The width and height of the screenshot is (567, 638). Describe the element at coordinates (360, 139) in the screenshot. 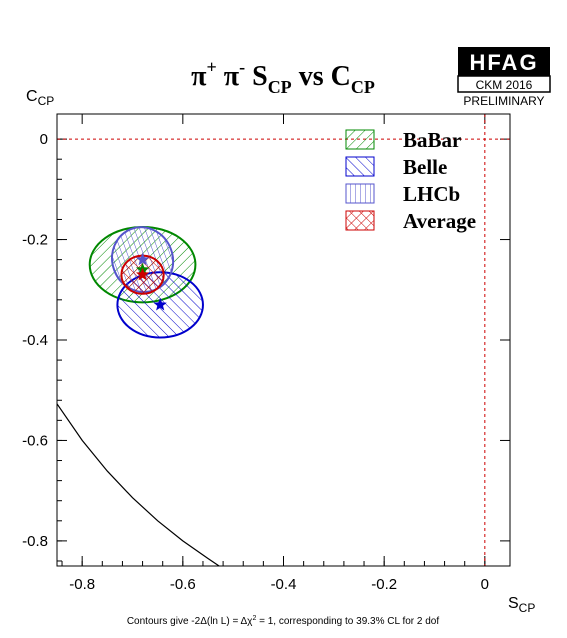

I see `legend-swatch-babar` at that location.